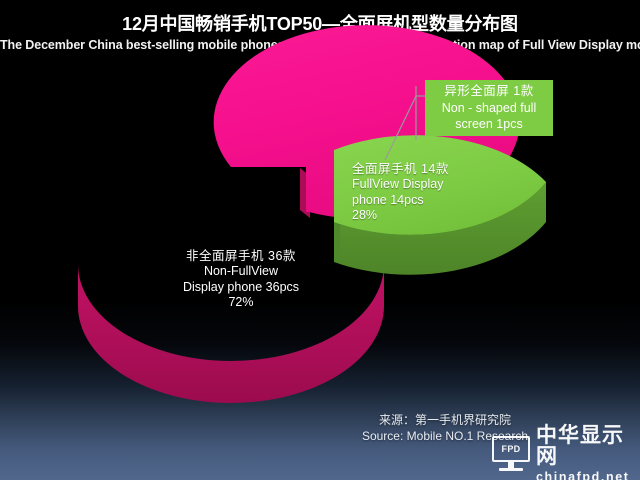  Describe the element at coordinates (511, 465) in the screenshot. I see `monitor-neck` at that location.